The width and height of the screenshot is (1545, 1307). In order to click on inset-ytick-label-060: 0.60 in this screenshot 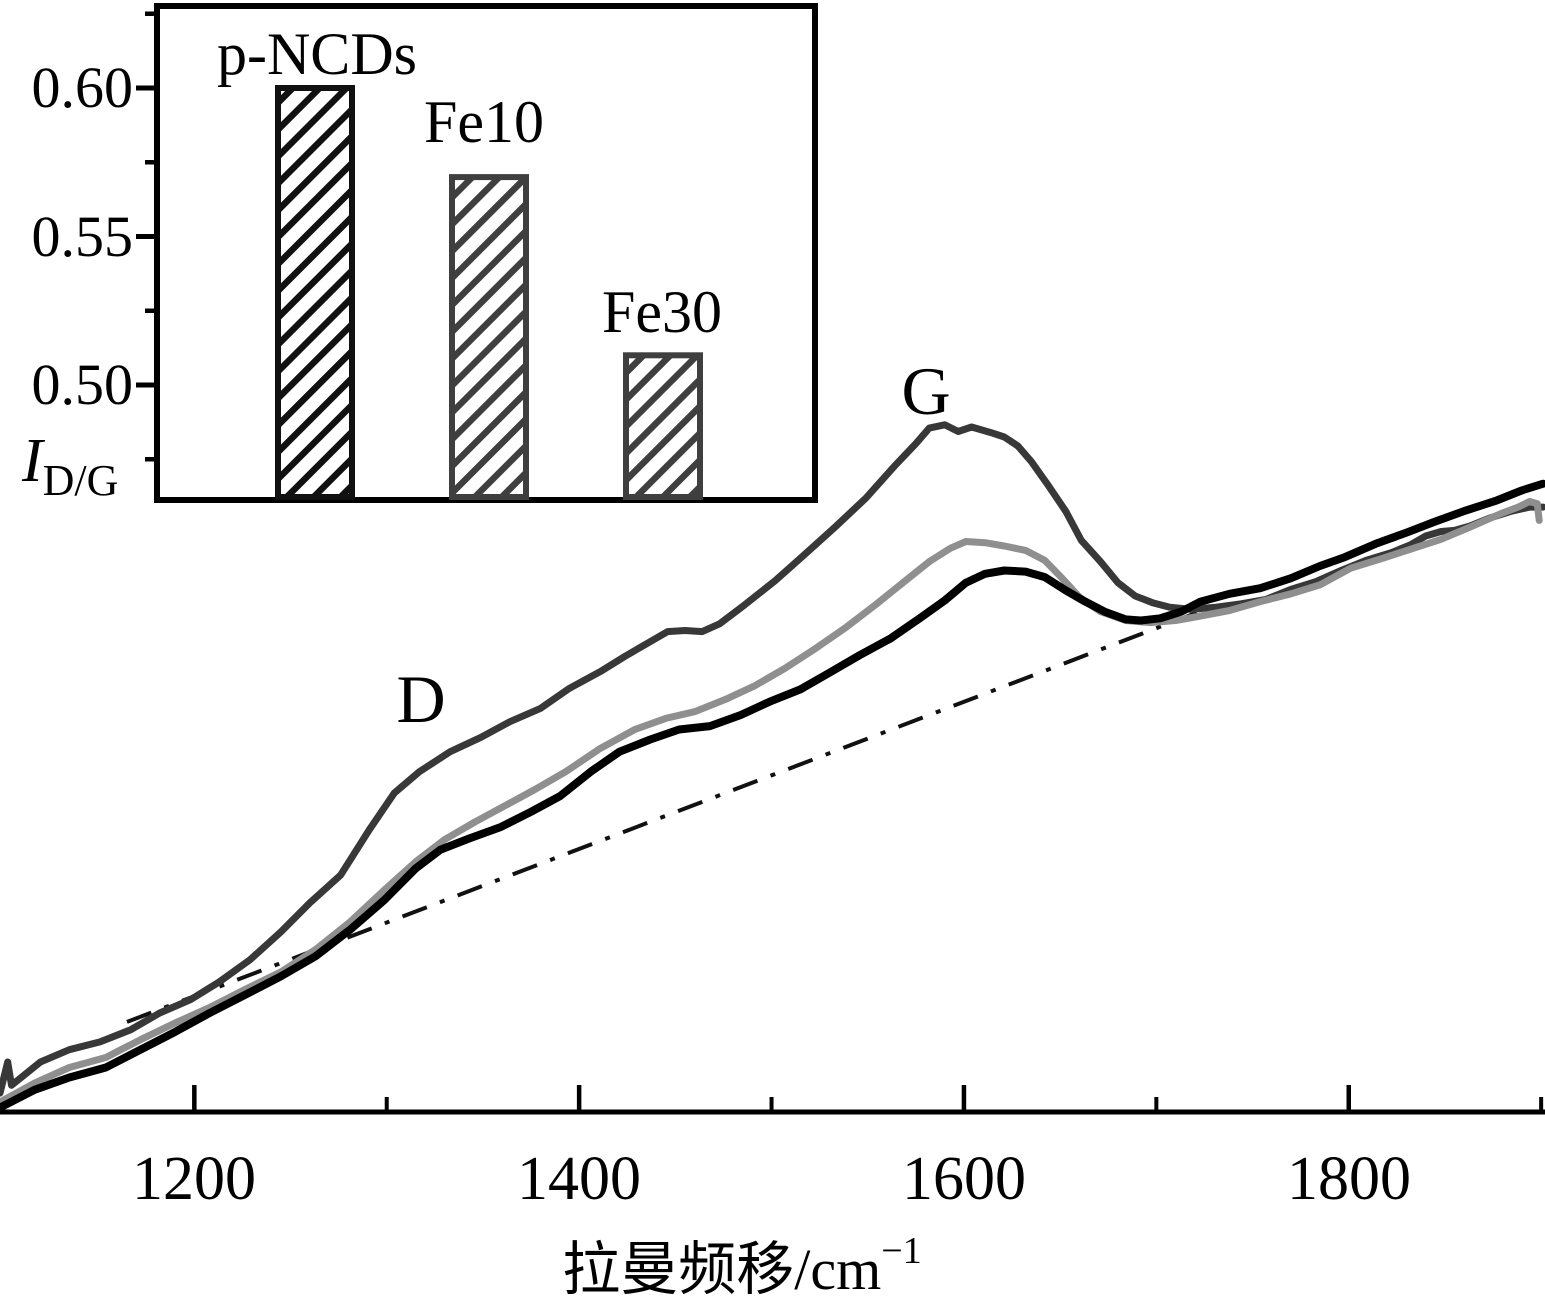, I will do `click(82, 87)`.